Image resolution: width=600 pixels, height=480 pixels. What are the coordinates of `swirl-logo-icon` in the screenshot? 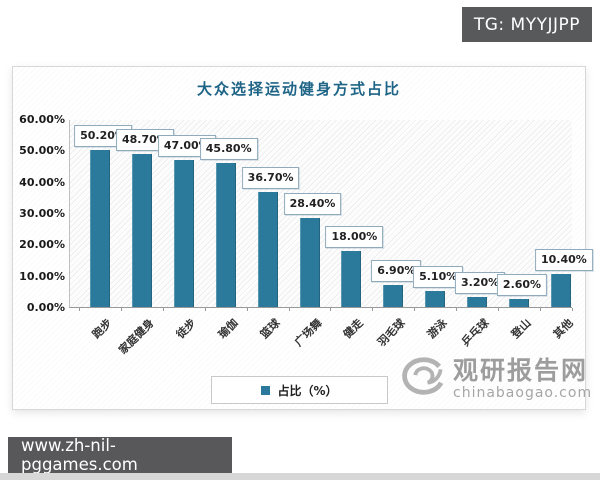 It's located at (422, 379).